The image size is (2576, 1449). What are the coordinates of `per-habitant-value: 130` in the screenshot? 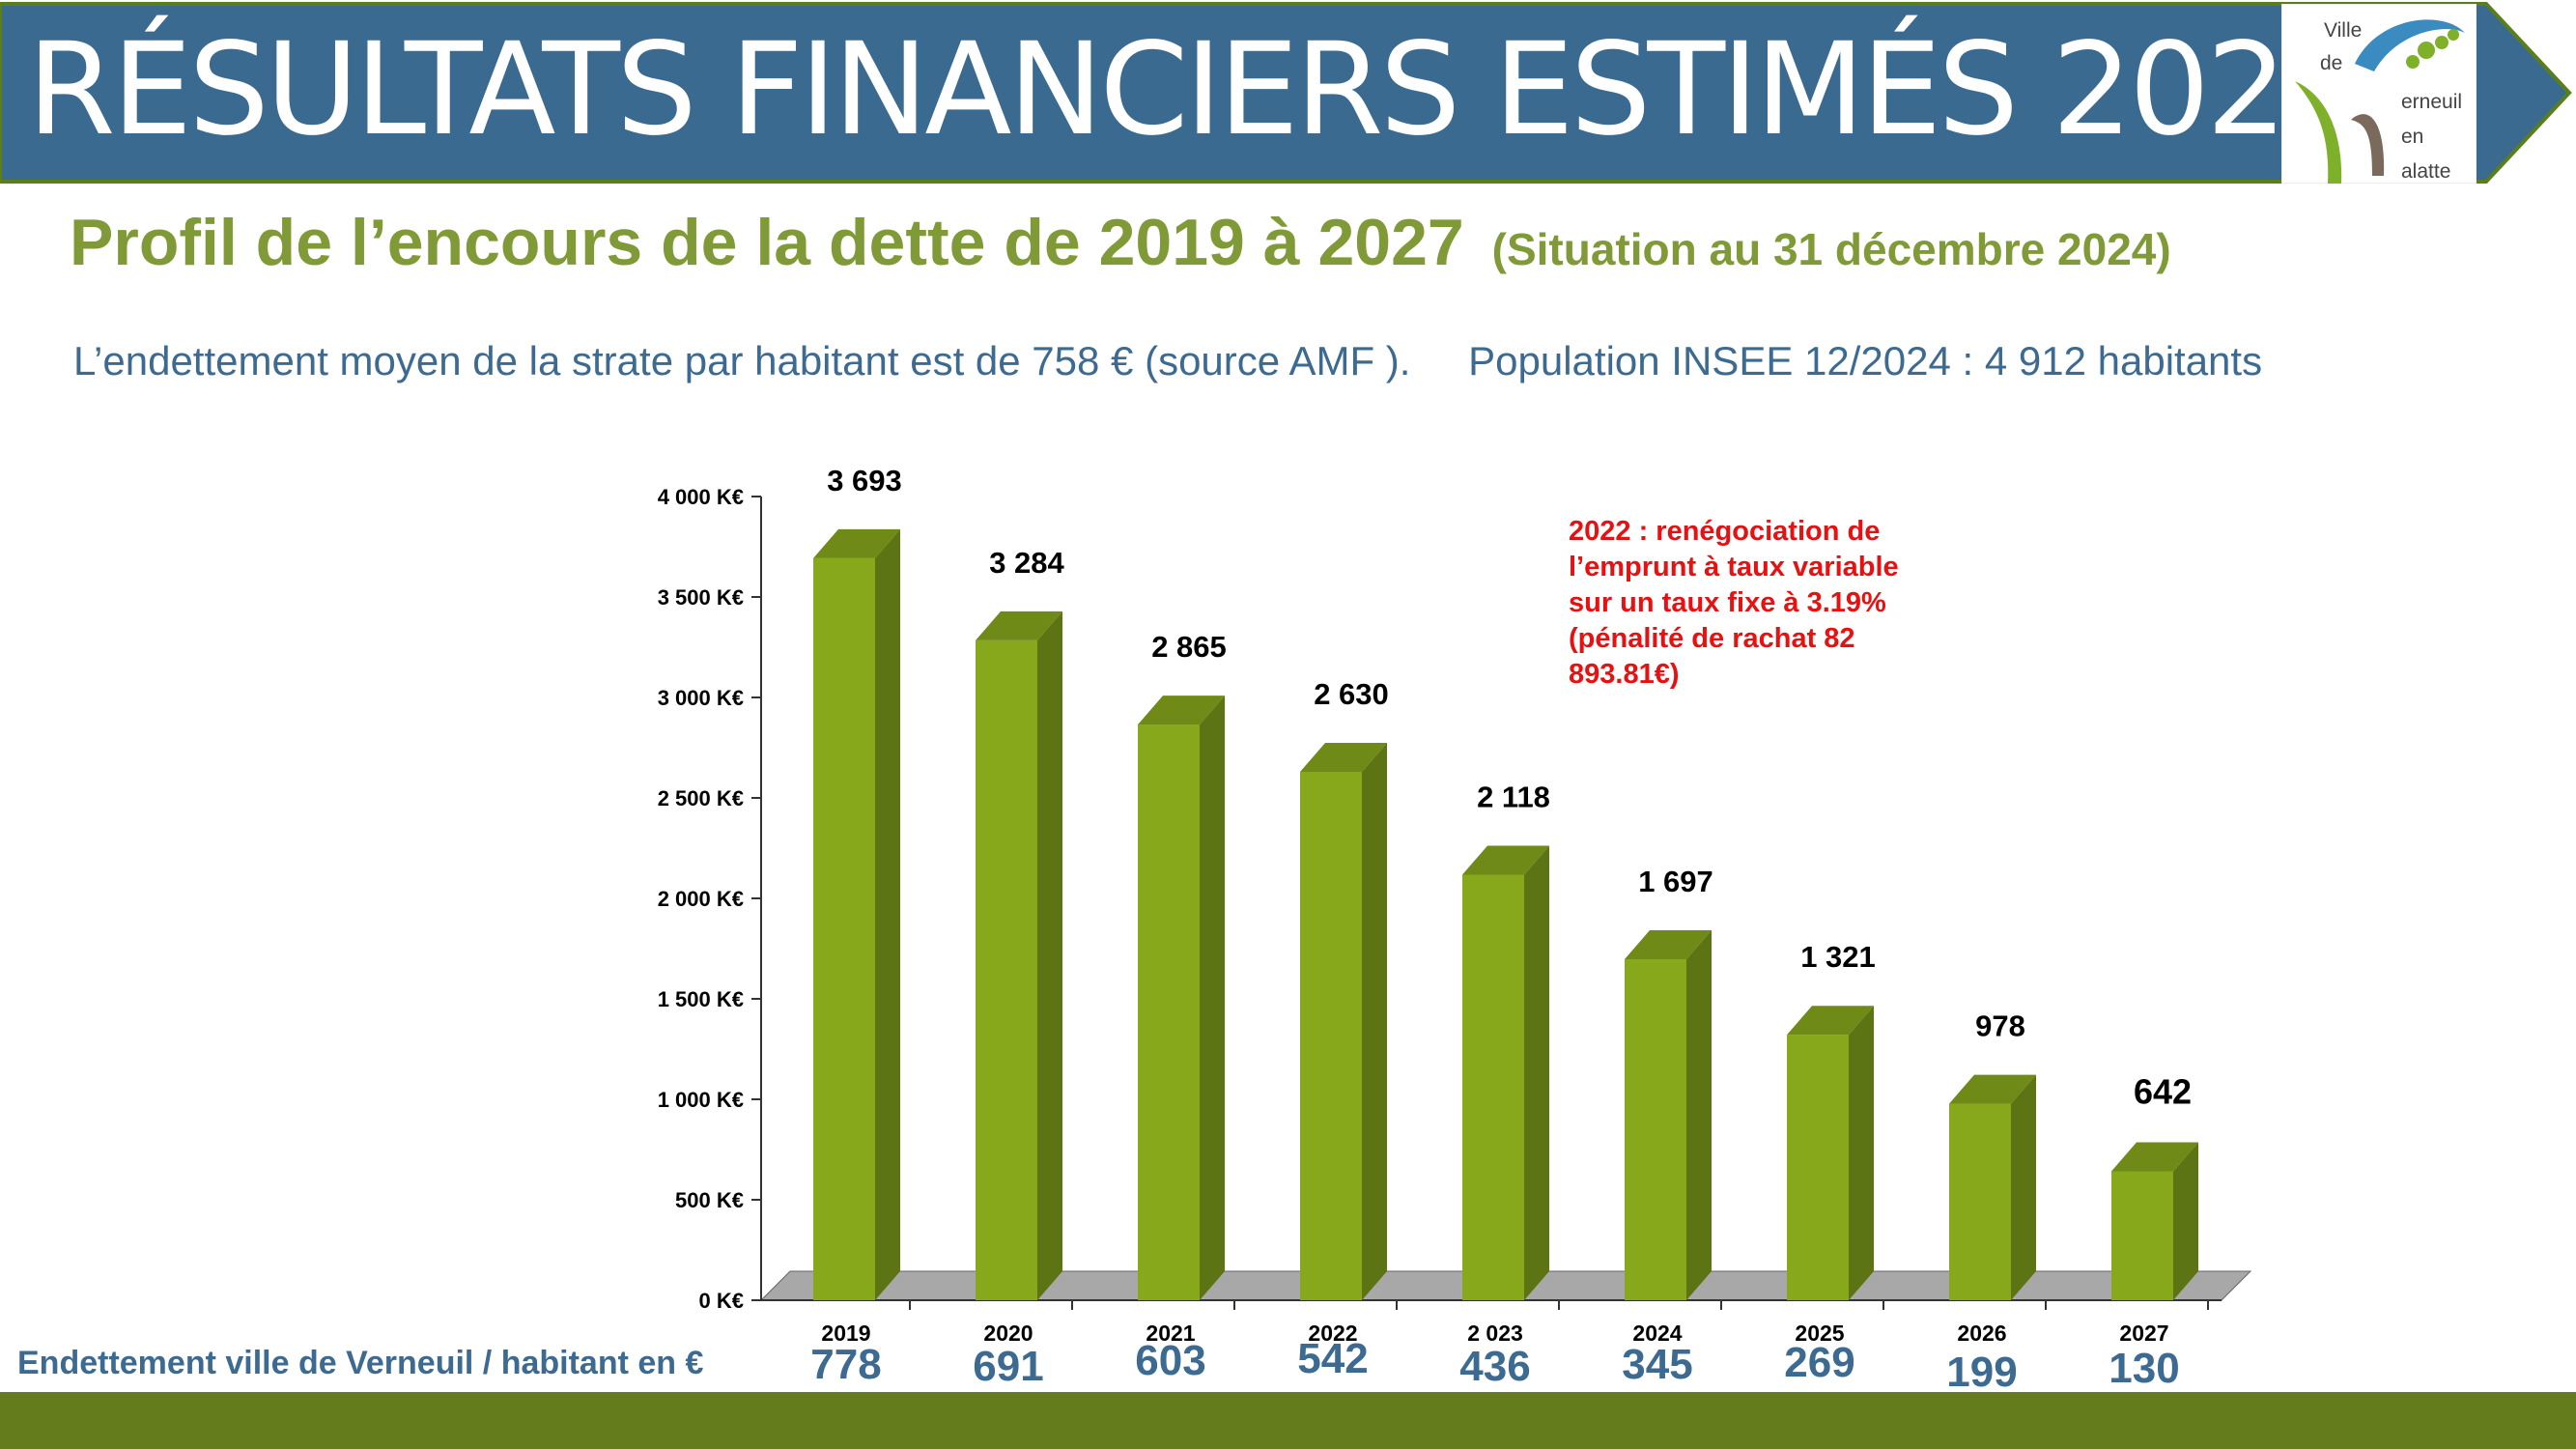 It's located at (2144, 1368).